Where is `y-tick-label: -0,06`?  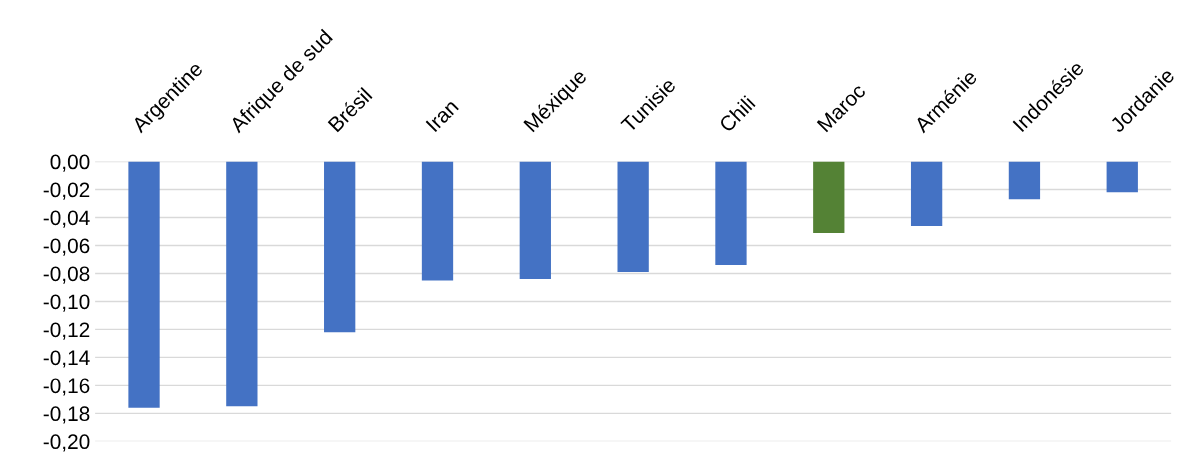
y-tick-label: -0,06 is located at coordinates (66, 247).